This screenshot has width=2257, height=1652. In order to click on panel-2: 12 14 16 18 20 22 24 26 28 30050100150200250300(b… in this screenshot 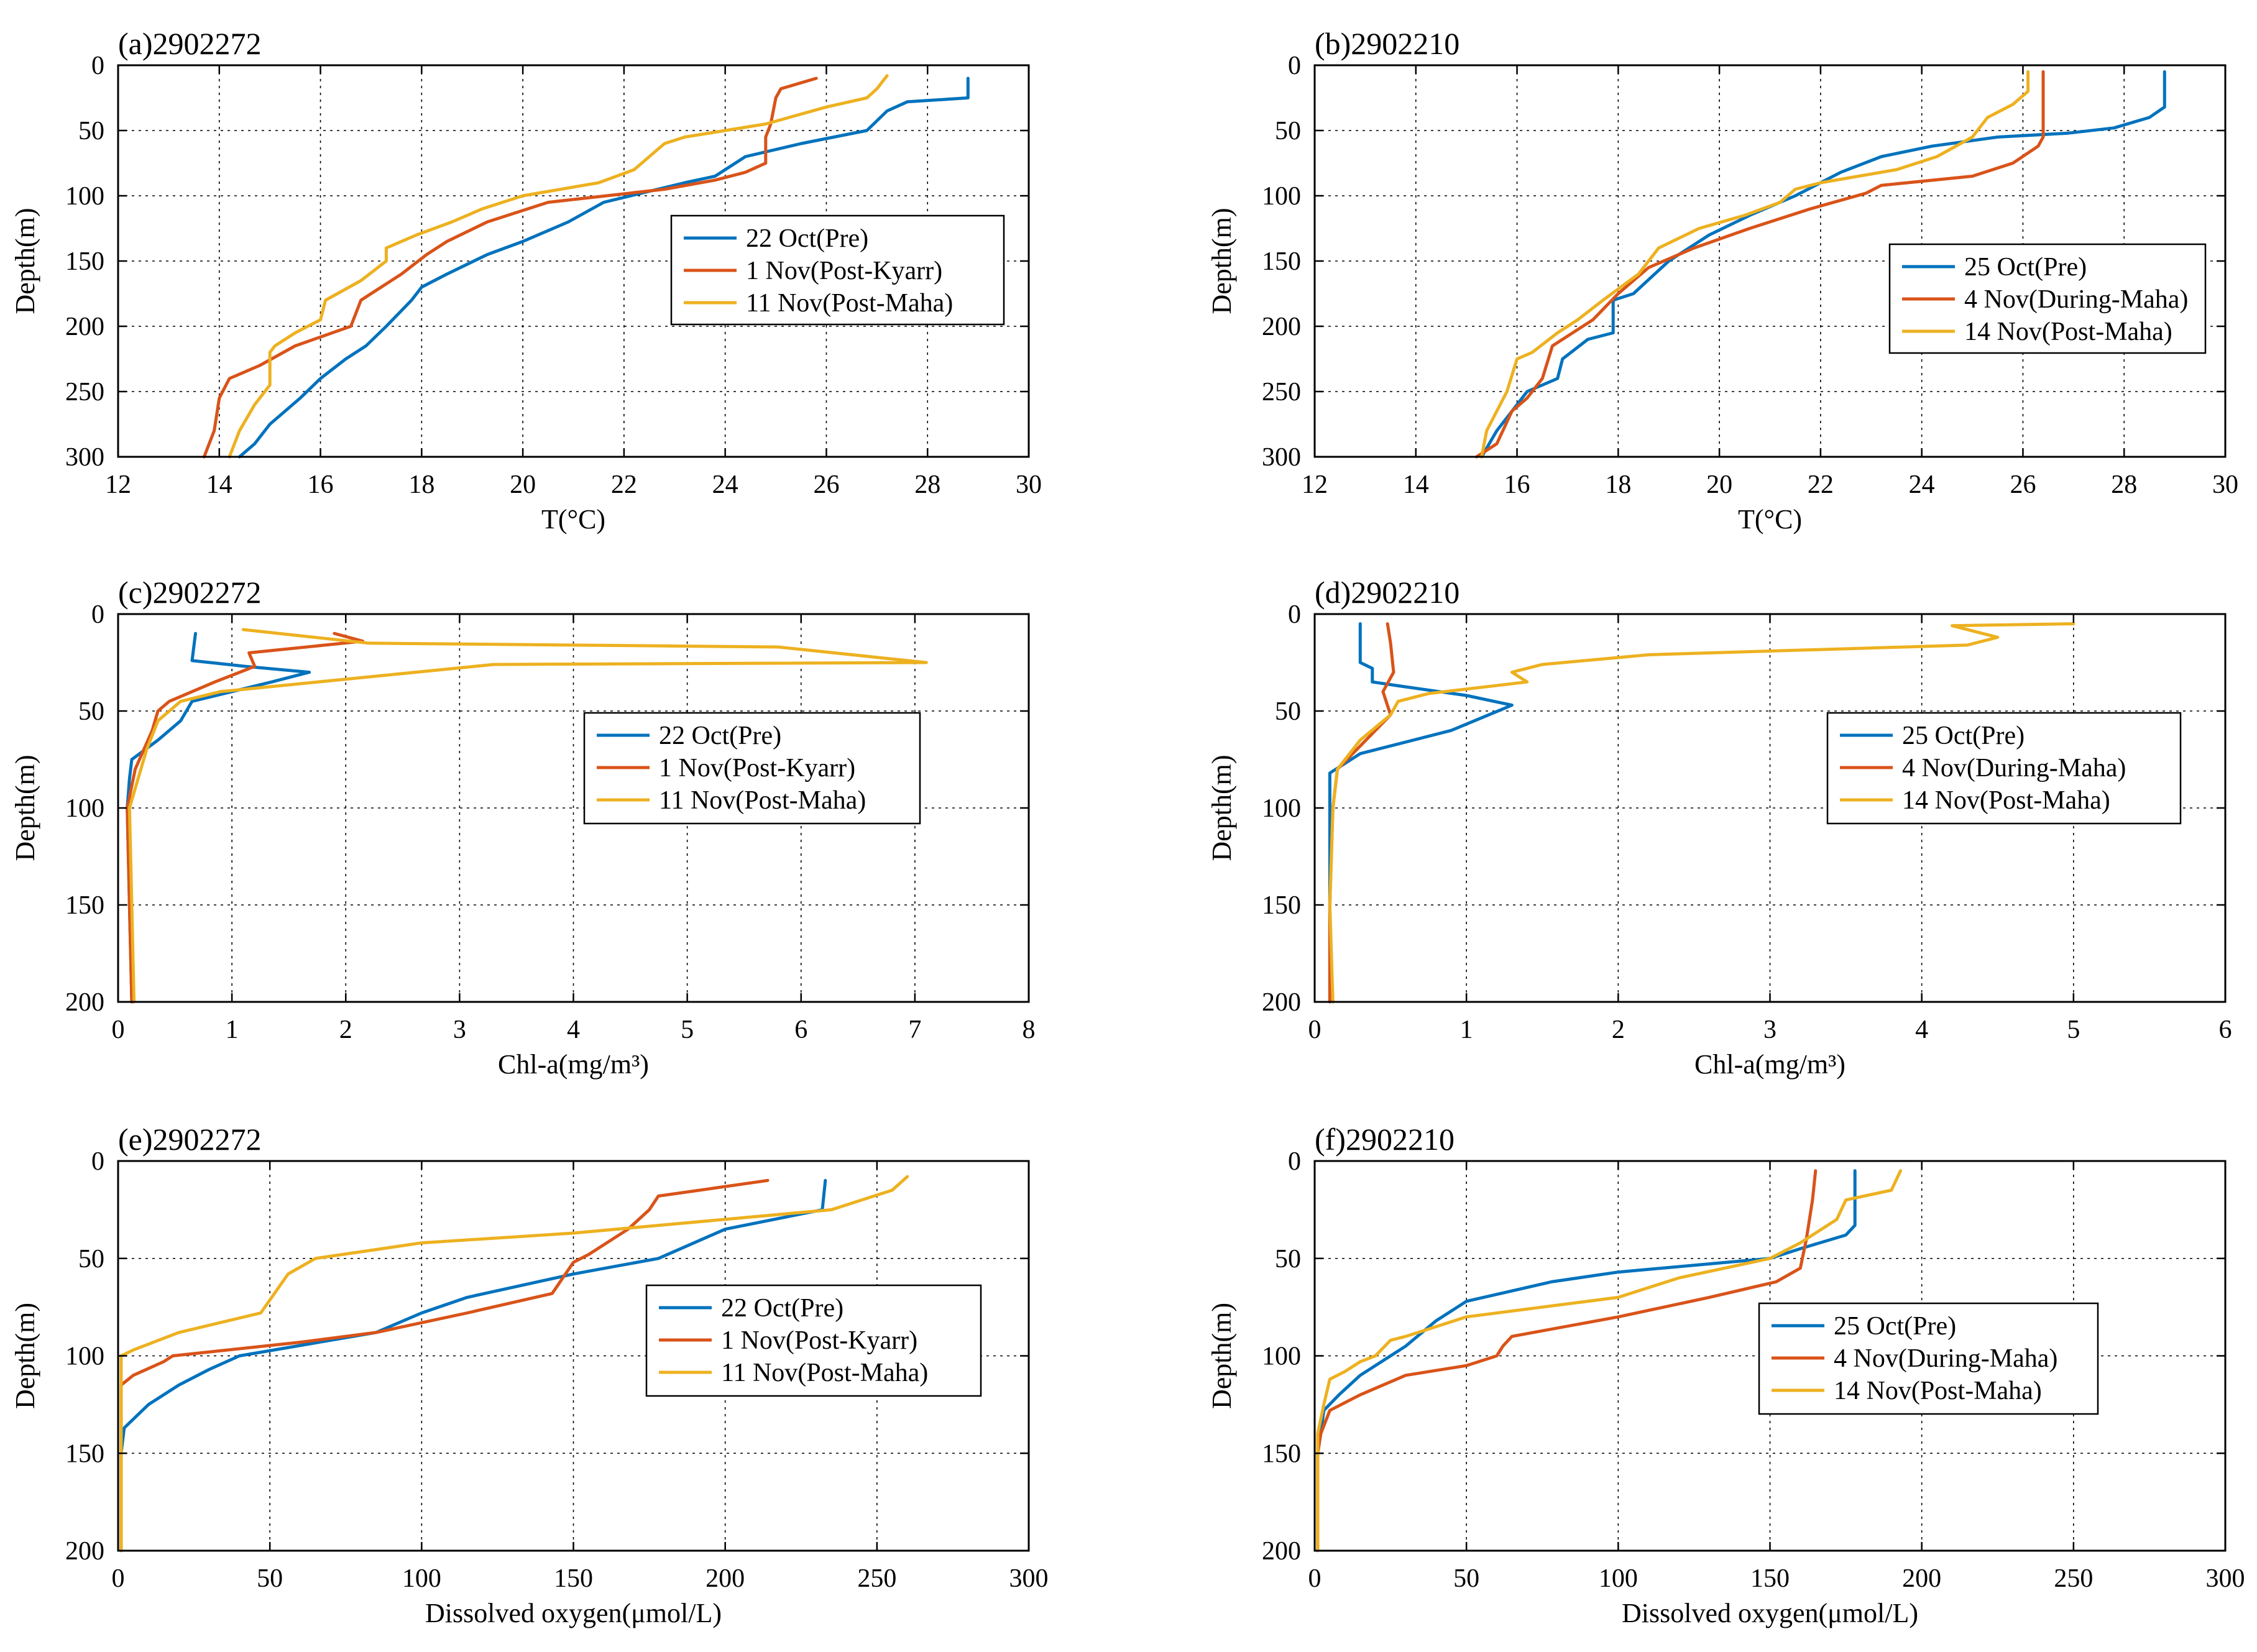, I will do `click(1722, 280)`.